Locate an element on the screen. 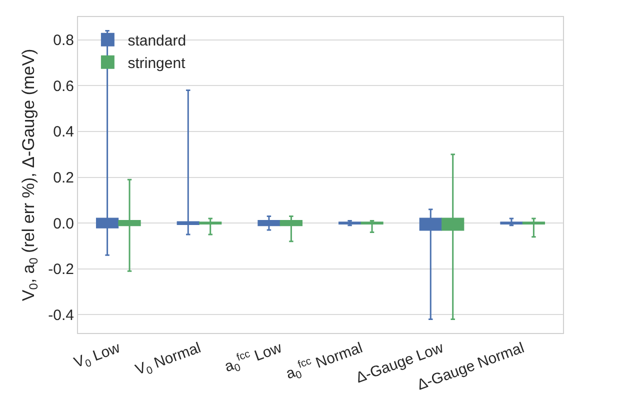  y-tick-label: 0.6 is located at coordinates (63, 86).